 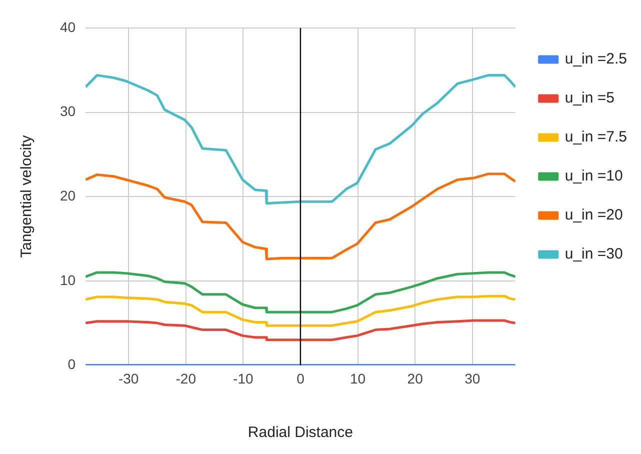 What do you see at coordinates (68, 111) in the screenshot?
I see `y-tick-label: 30` at bounding box center [68, 111].